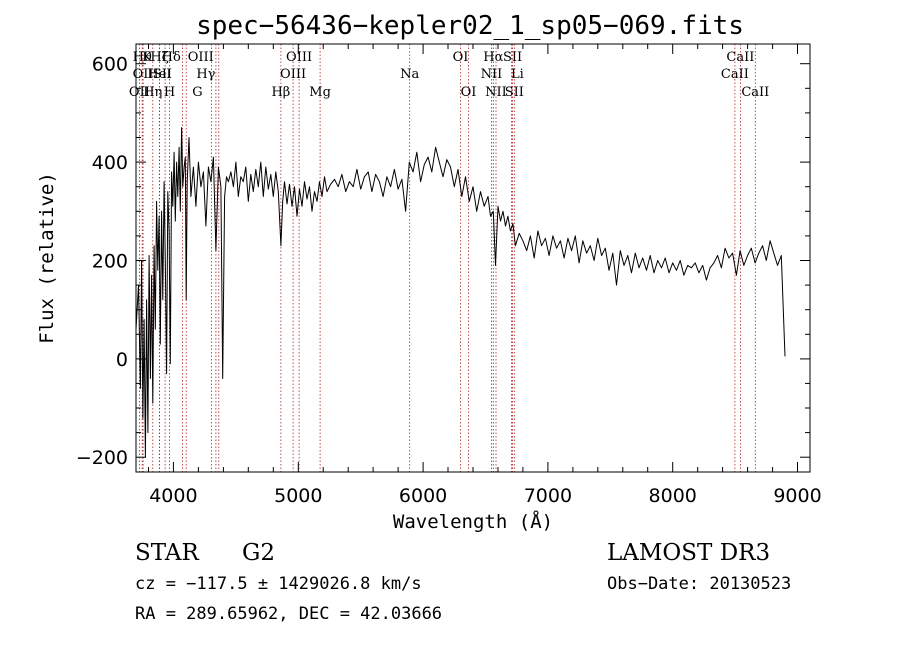  What do you see at coordinates (548, 496) in the screenshot?
I see `x-tick-label: 7000` at bounding box center [548, 496].